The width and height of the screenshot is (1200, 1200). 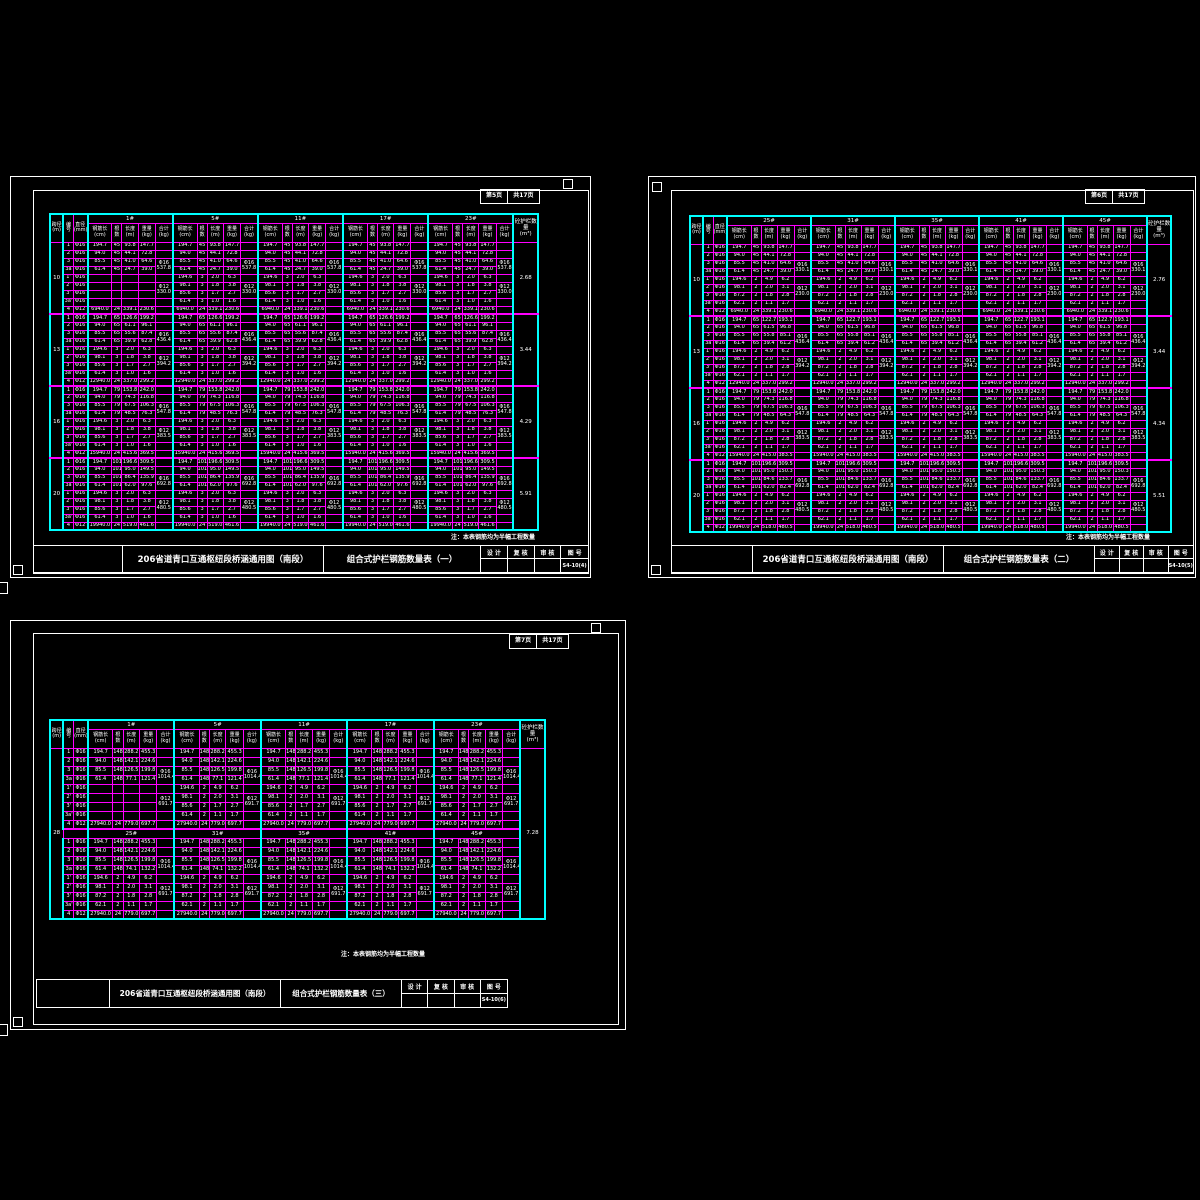 I want to click on table-cell: 135.9, so click(x=402, y=478).